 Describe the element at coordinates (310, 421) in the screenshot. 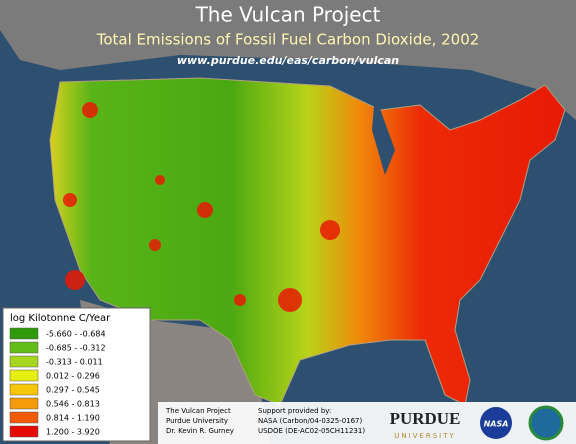

I see `support-line: NASA (Carbon/04-0325-0167)` at that location.